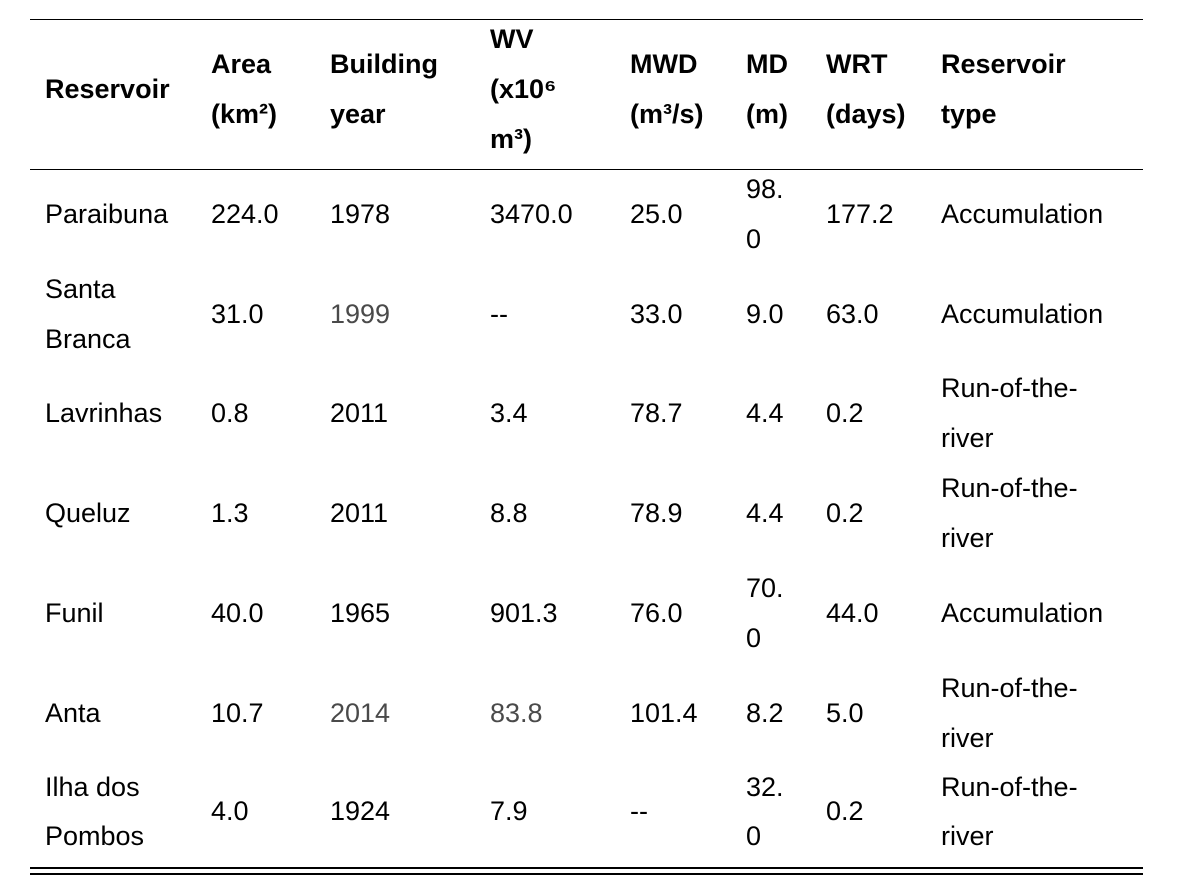 The image size is (1190, 892). Describe the element at coordinates (73, 713) in the screenshot. I see `cell-reservoir: Anta` at that location.